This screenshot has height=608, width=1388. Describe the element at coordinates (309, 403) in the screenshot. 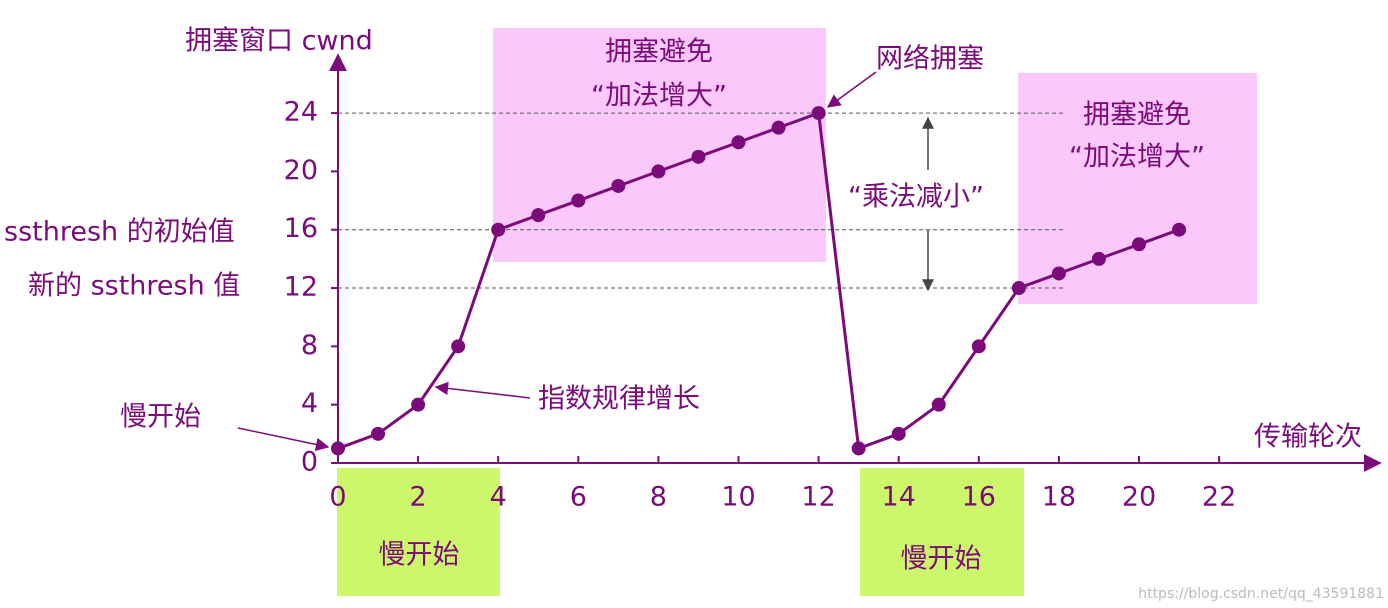

I see `y-tick-label: 4` at that location.